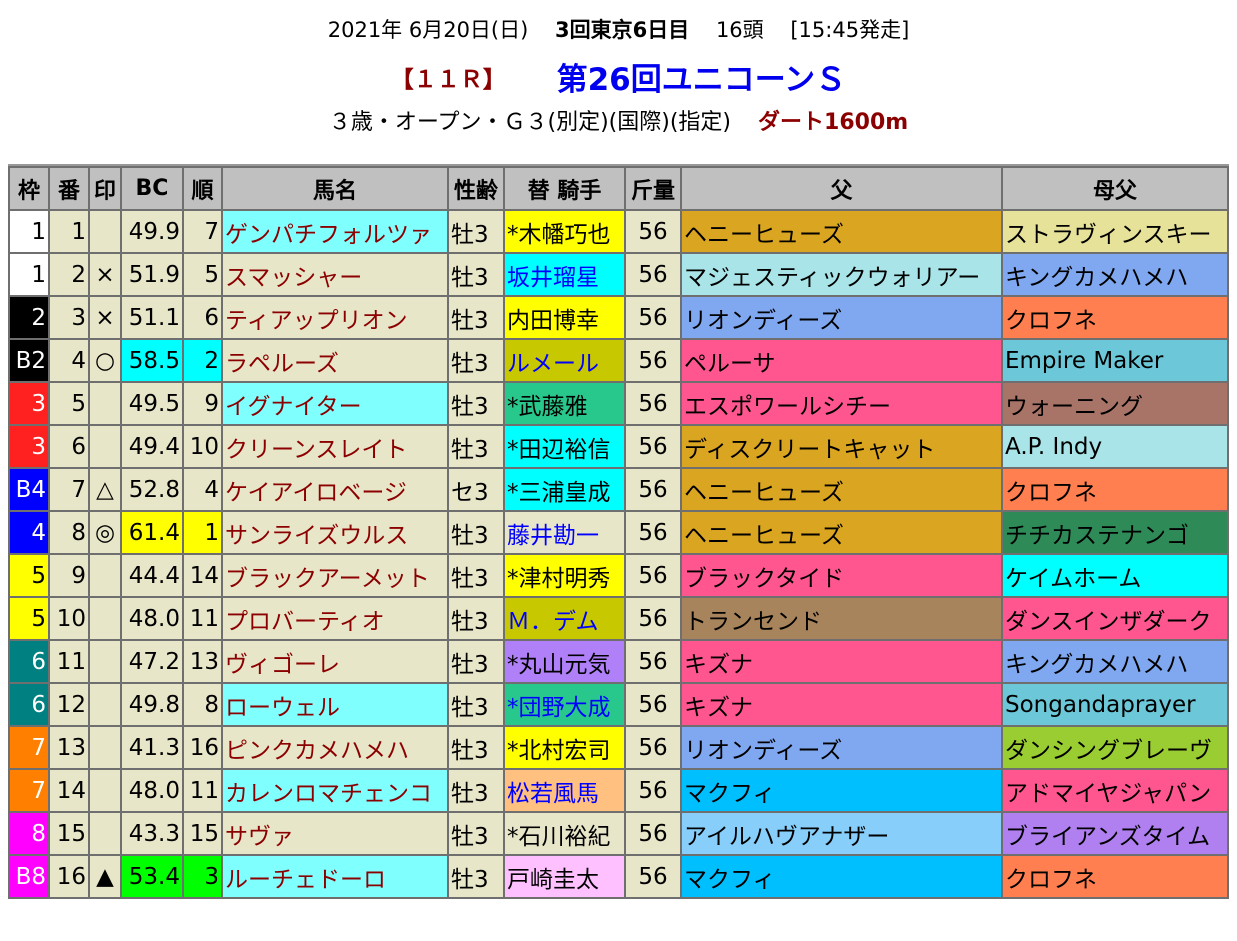  Describe the element at coordinates (152, 403) in the screenshot. I see `bc-score: 49.5` at that location.